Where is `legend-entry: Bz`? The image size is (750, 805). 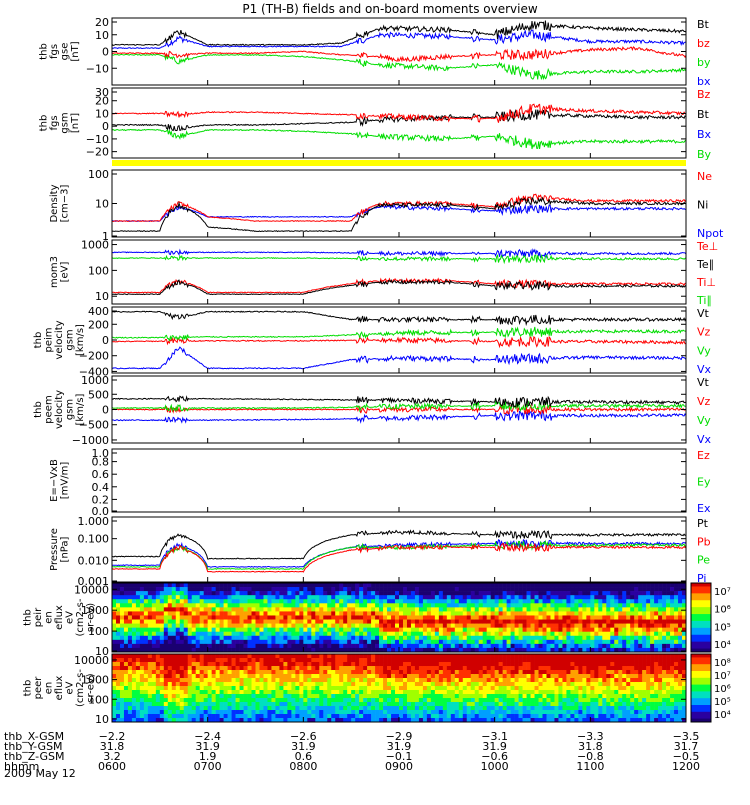
legend-entry: Bz is located at coordinates (704, 94).